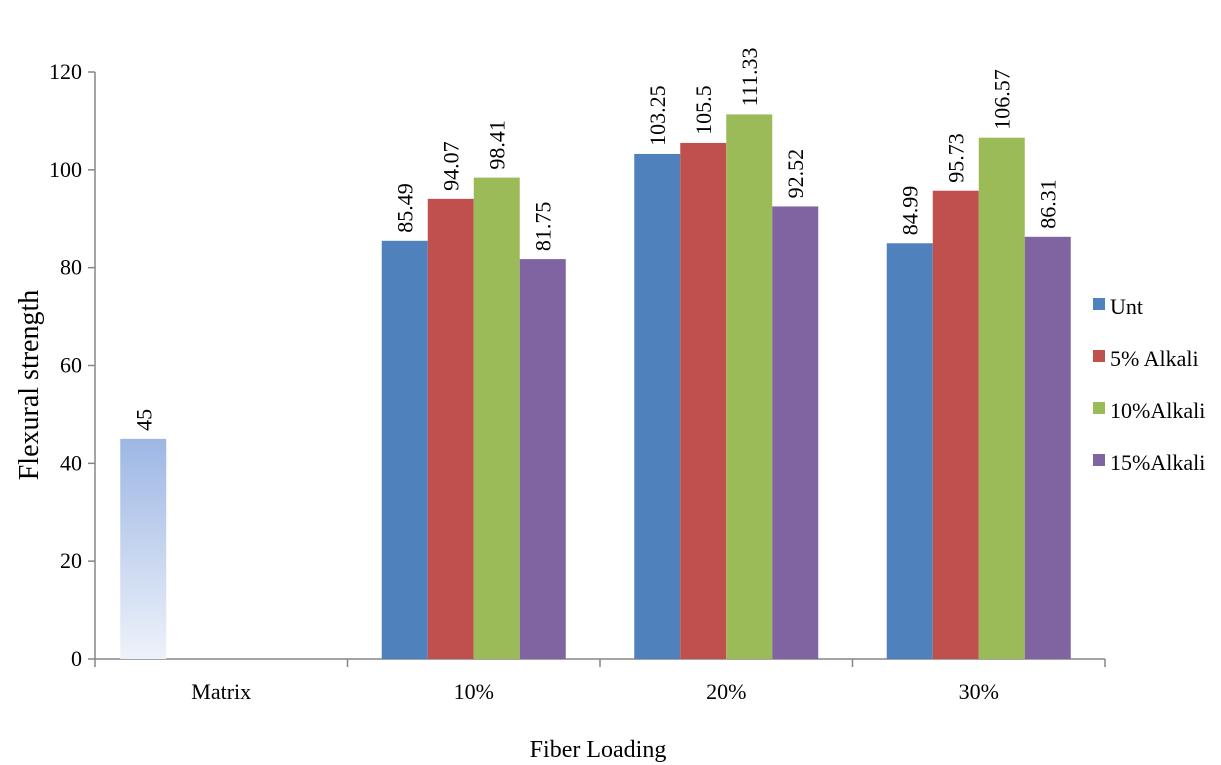  What do you see at coordinates (1157, 462) in the screenshot?
I see `legend-label: 15%Alkali` at bounding box center [1157, 462].